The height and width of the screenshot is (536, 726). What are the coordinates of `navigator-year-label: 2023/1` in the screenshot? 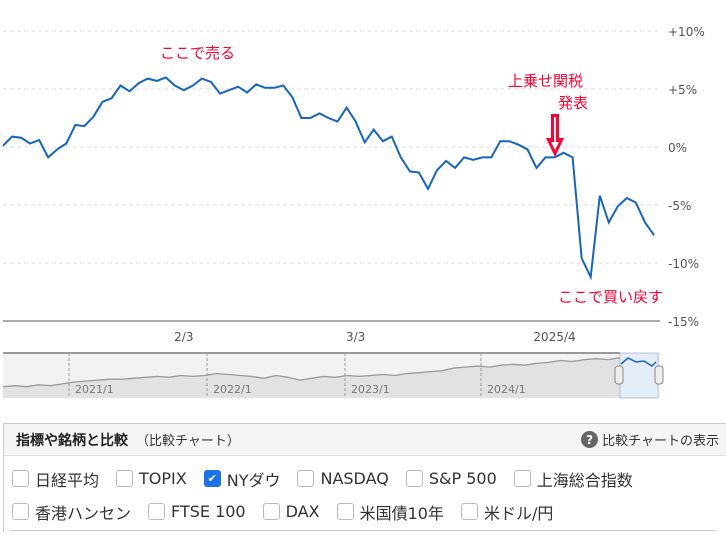 It's located at (370, 389).